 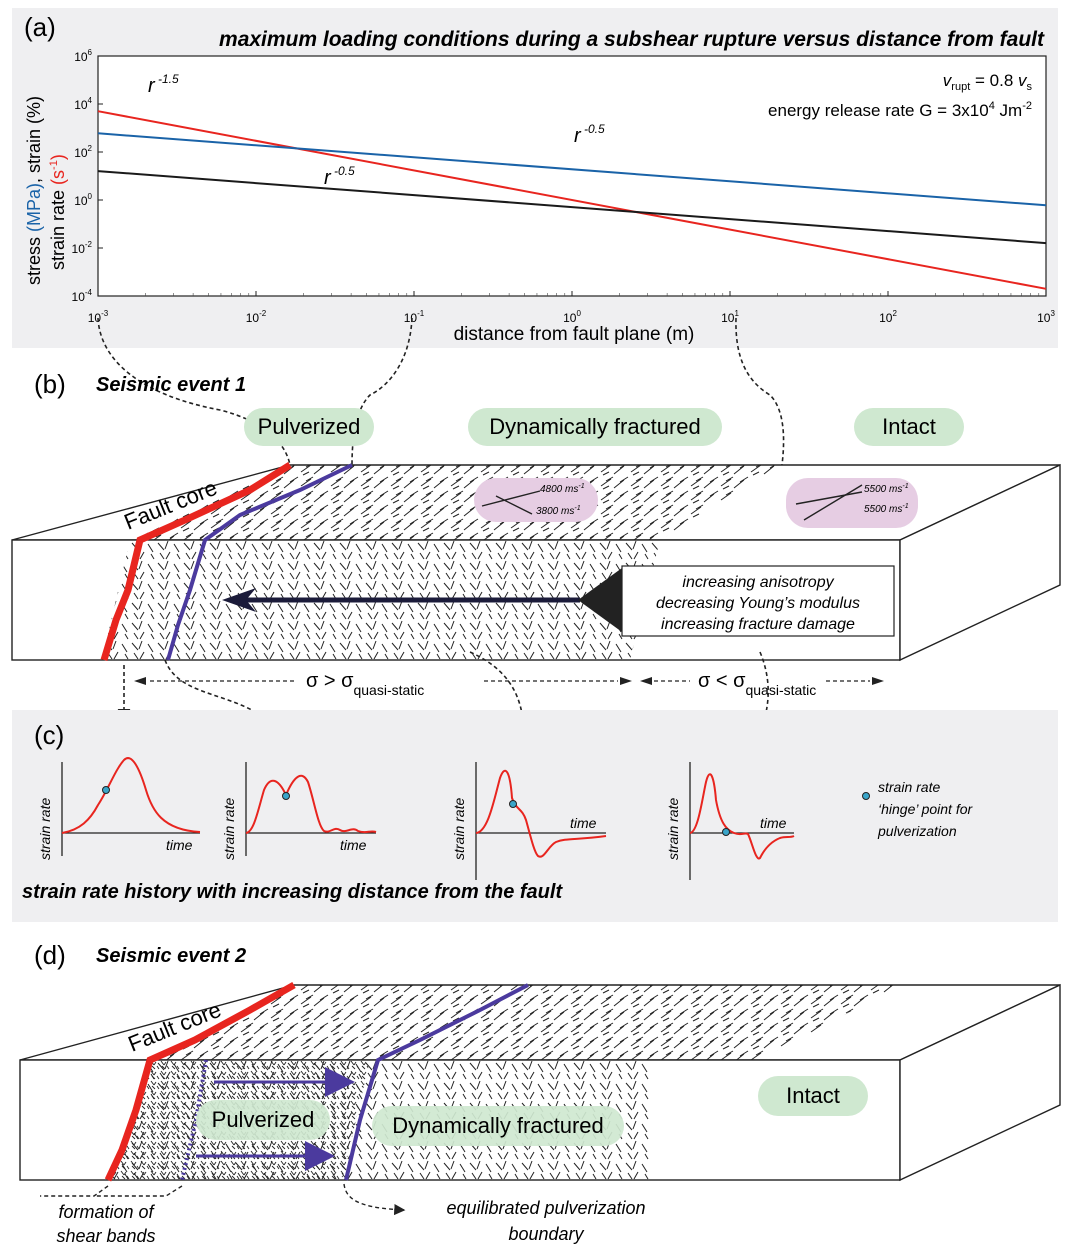 What do you see at coordinates (374, 1199) in the screenshot?
I see `boundary-note-leader` at bounding box center [374, 1199].